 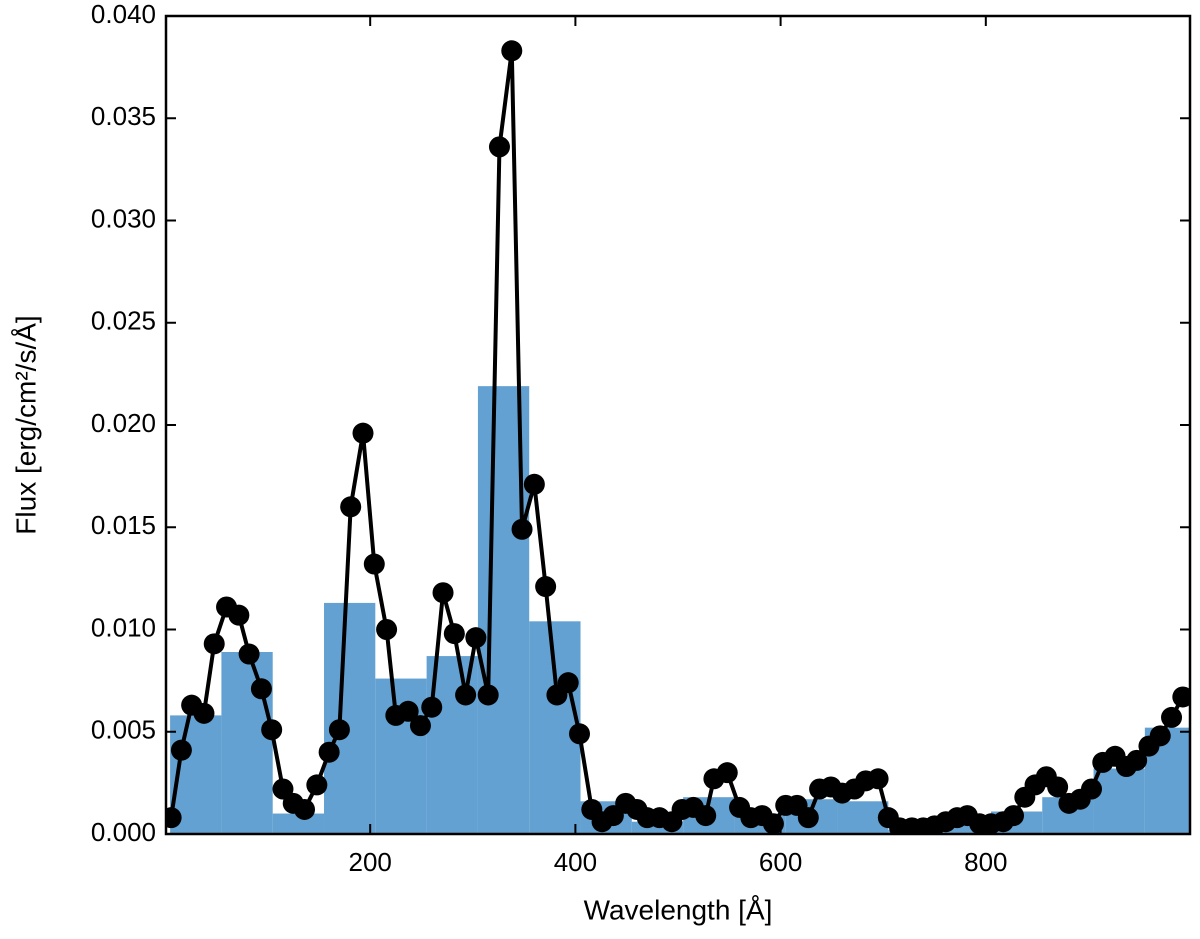 What do you see at coordinates (123, 730) in the screenshot?
I see `y-tick-label: 0.005` at bounding box center [123, 730].